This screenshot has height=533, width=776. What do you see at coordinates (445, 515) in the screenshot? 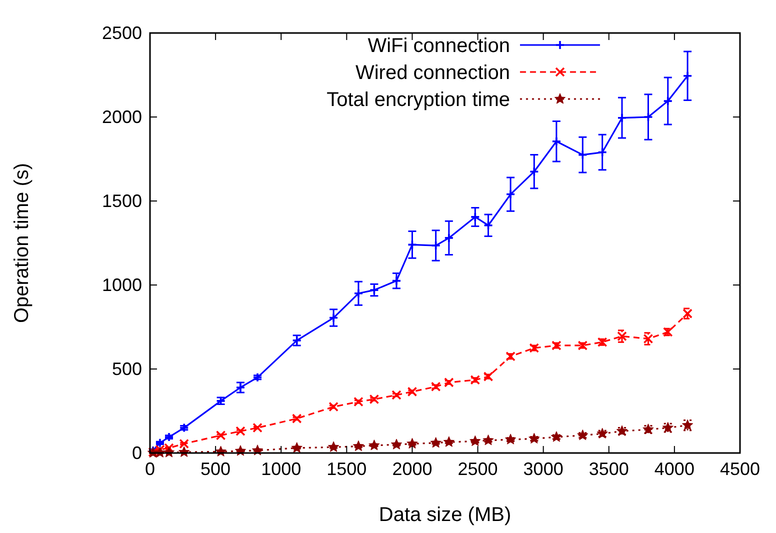
I see `x-axis-title: Data size (MB)` at bounding box center [445, 515].